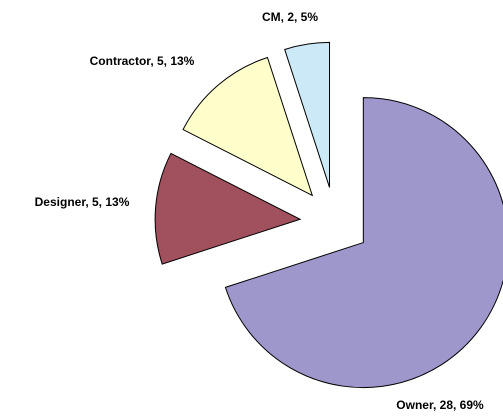 This screenshot has height=418, width=503. What do you see at coordinates (290, 17) in the screenshot?
I see `data-label: CM, 2, 5%` at bounding box center [290, 17].